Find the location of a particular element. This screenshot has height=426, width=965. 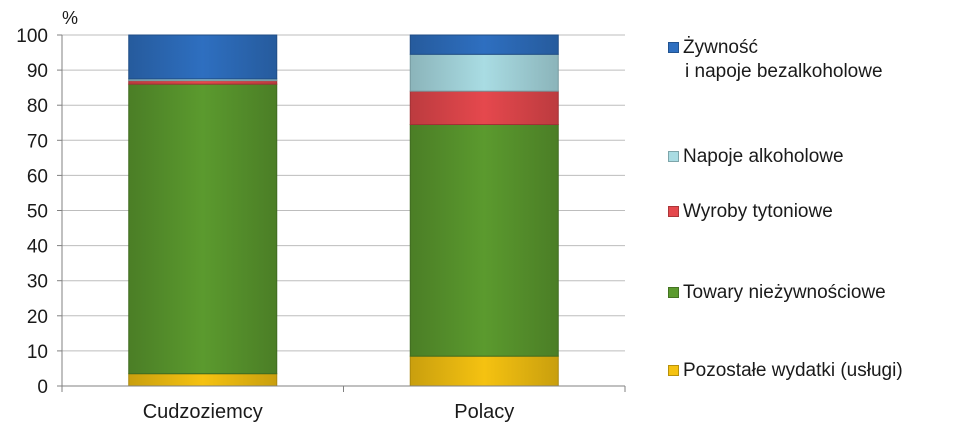

y-tick-label: 0 is located at coordinates (42, 387).